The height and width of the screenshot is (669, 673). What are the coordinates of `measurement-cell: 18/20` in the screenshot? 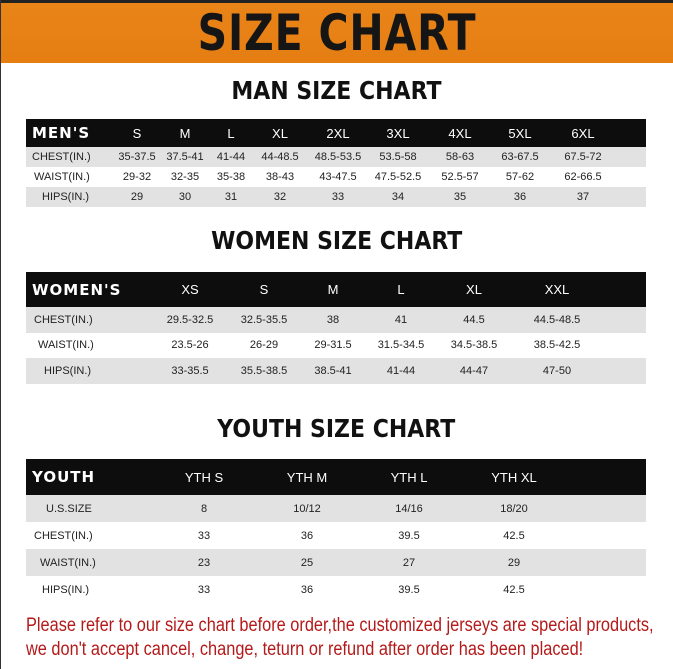 It's located at (514, 508).